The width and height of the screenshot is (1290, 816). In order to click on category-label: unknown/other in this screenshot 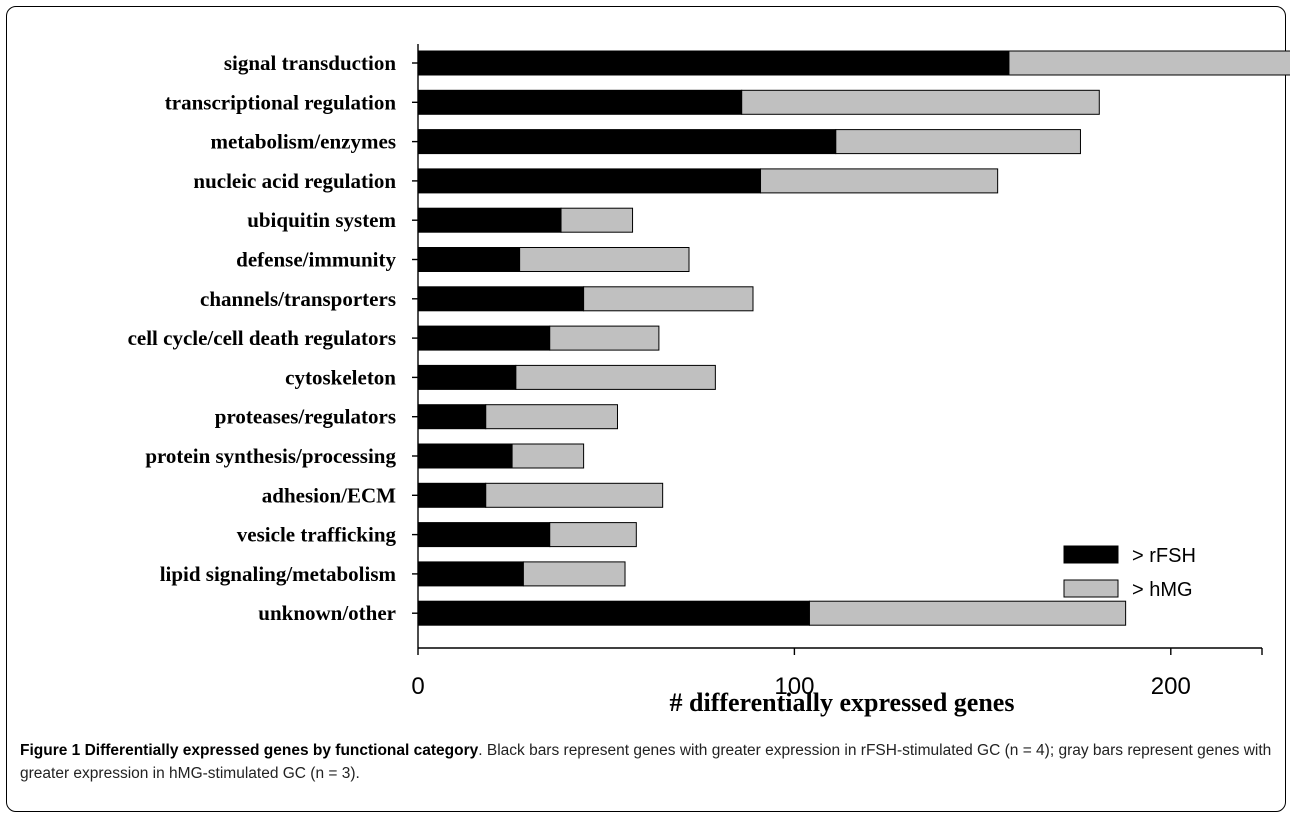, I will do `click(327, 613)`.